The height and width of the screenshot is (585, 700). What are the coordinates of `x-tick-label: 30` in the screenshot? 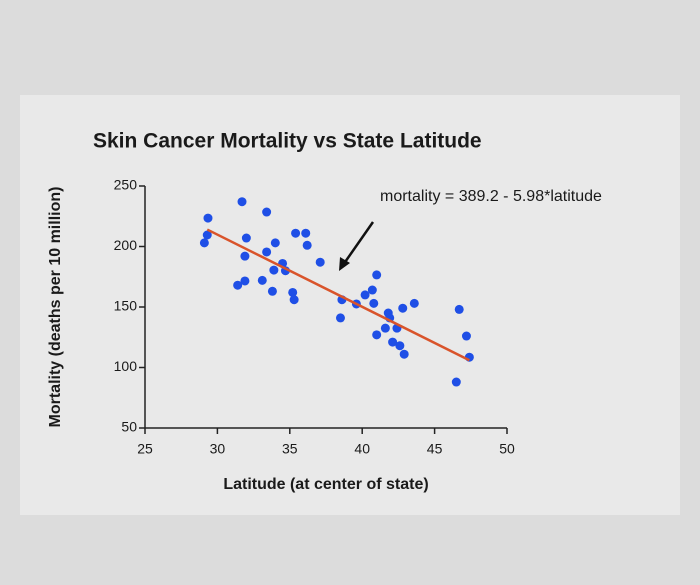 It's located at (218, 449).